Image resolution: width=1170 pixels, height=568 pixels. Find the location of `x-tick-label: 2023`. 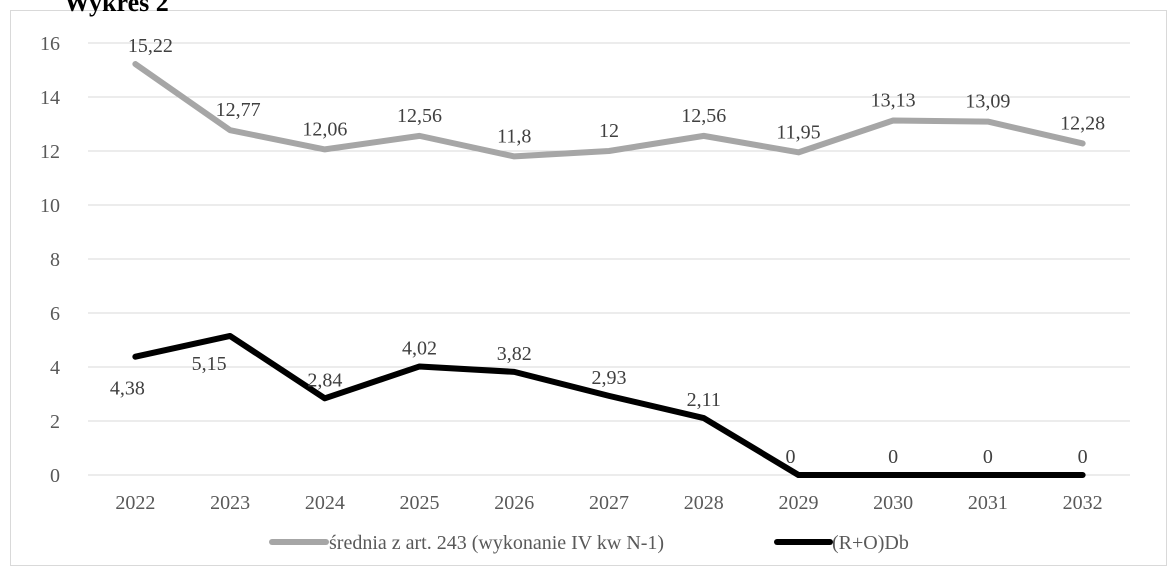

x-tick-label: 2023 is located at coordinates (230, 503).